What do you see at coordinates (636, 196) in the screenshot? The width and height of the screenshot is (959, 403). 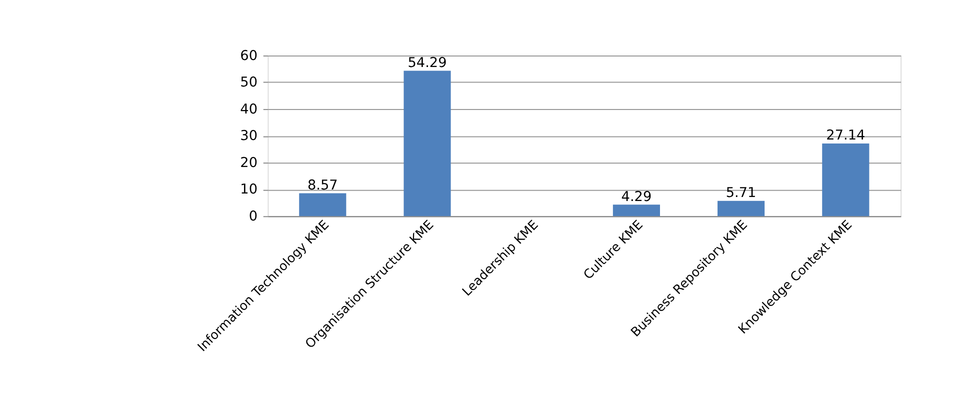 I see `data-label: 4.29` at bounding box center [636, 196].